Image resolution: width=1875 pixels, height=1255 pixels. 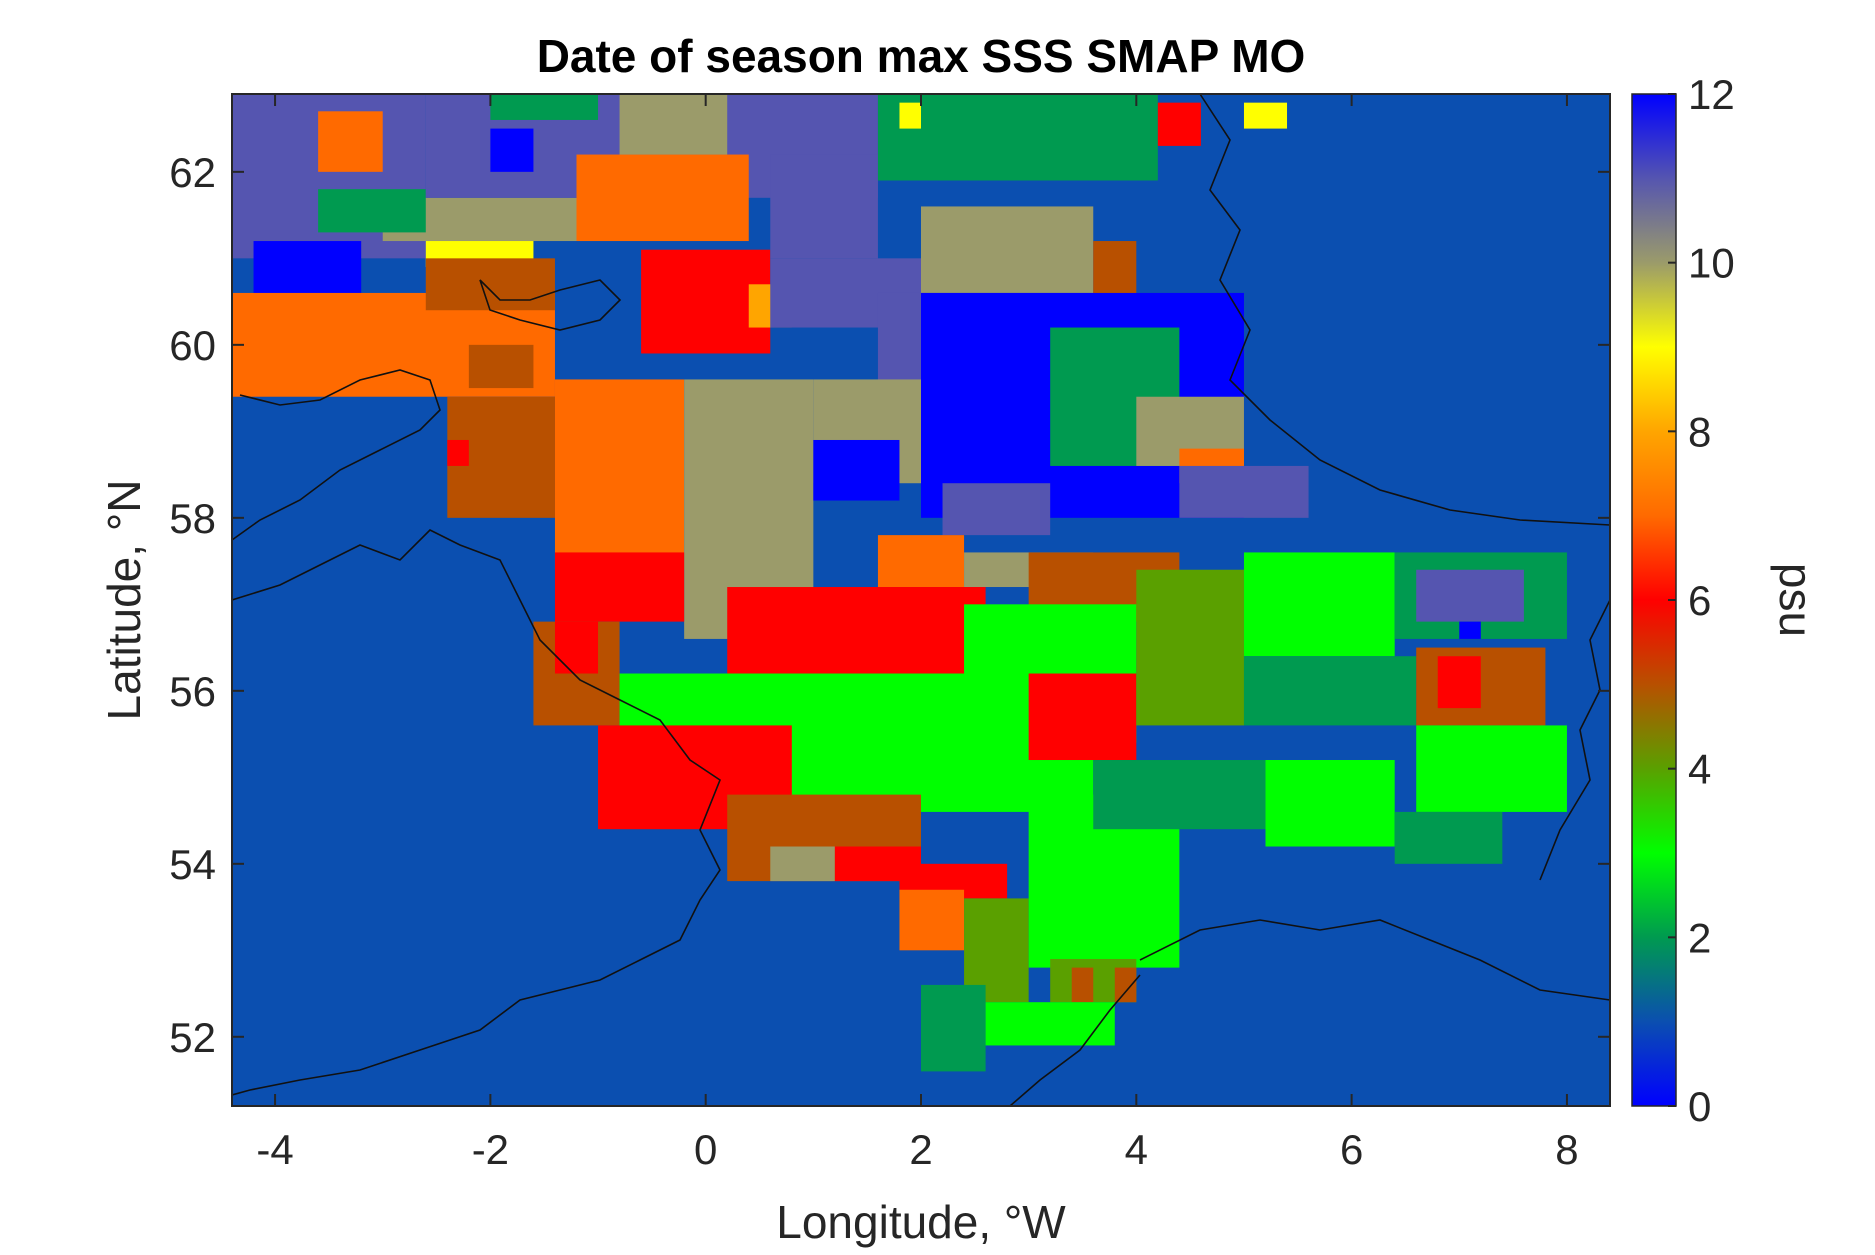 I want to click on colorbar-tick-label: 0, so click(x=1699, y=1106).